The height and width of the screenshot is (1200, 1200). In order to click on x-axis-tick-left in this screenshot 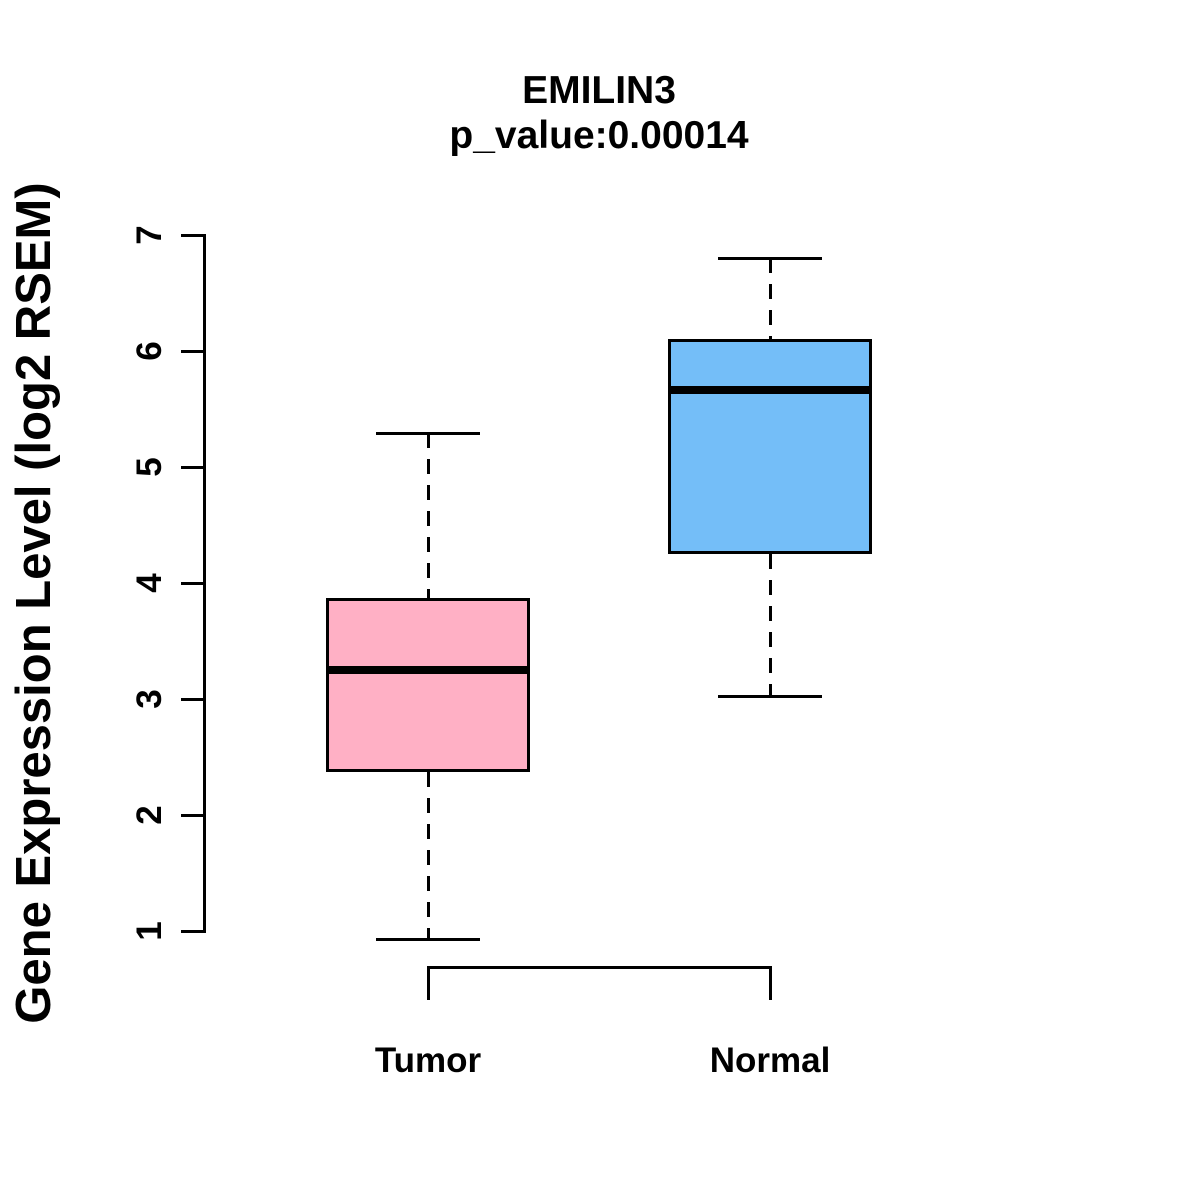, I will do `click(428, 983)`.